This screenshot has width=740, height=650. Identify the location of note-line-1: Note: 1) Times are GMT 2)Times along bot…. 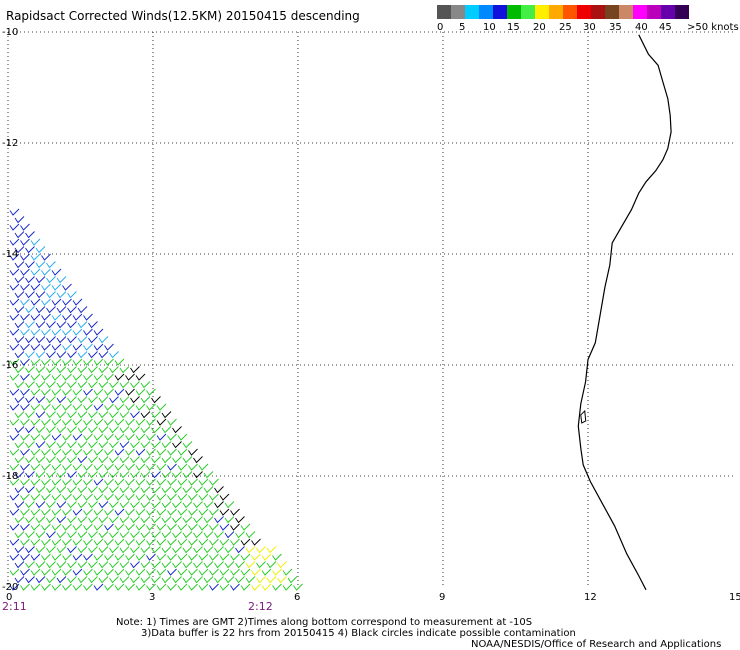
(324, 622).